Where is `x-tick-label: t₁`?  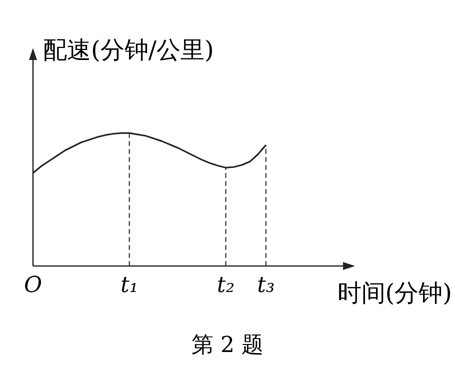
x-tick-label: t₁ is located at coordinates (129, 285).